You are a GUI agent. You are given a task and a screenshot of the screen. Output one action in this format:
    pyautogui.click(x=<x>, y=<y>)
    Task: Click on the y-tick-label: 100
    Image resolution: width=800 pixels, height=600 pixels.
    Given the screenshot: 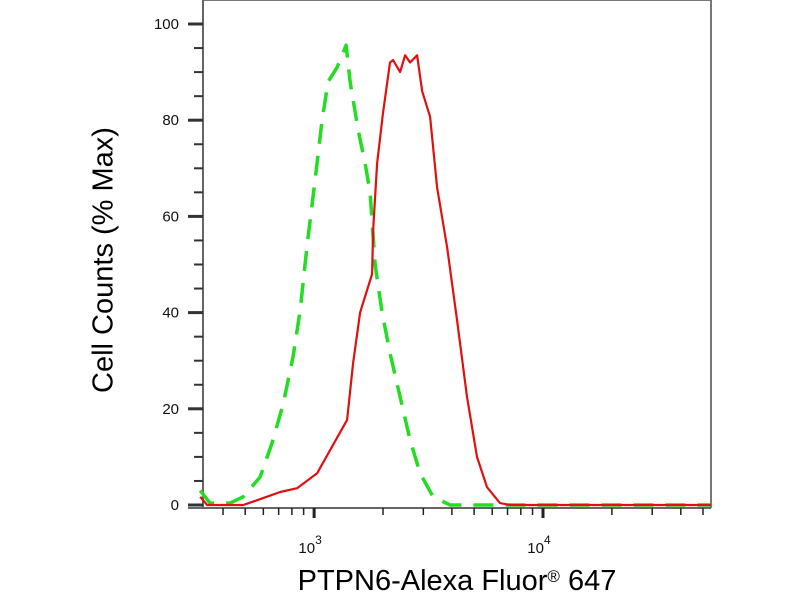 What is the action you would take?
    pyautogui.click(x=166, y=24)
    